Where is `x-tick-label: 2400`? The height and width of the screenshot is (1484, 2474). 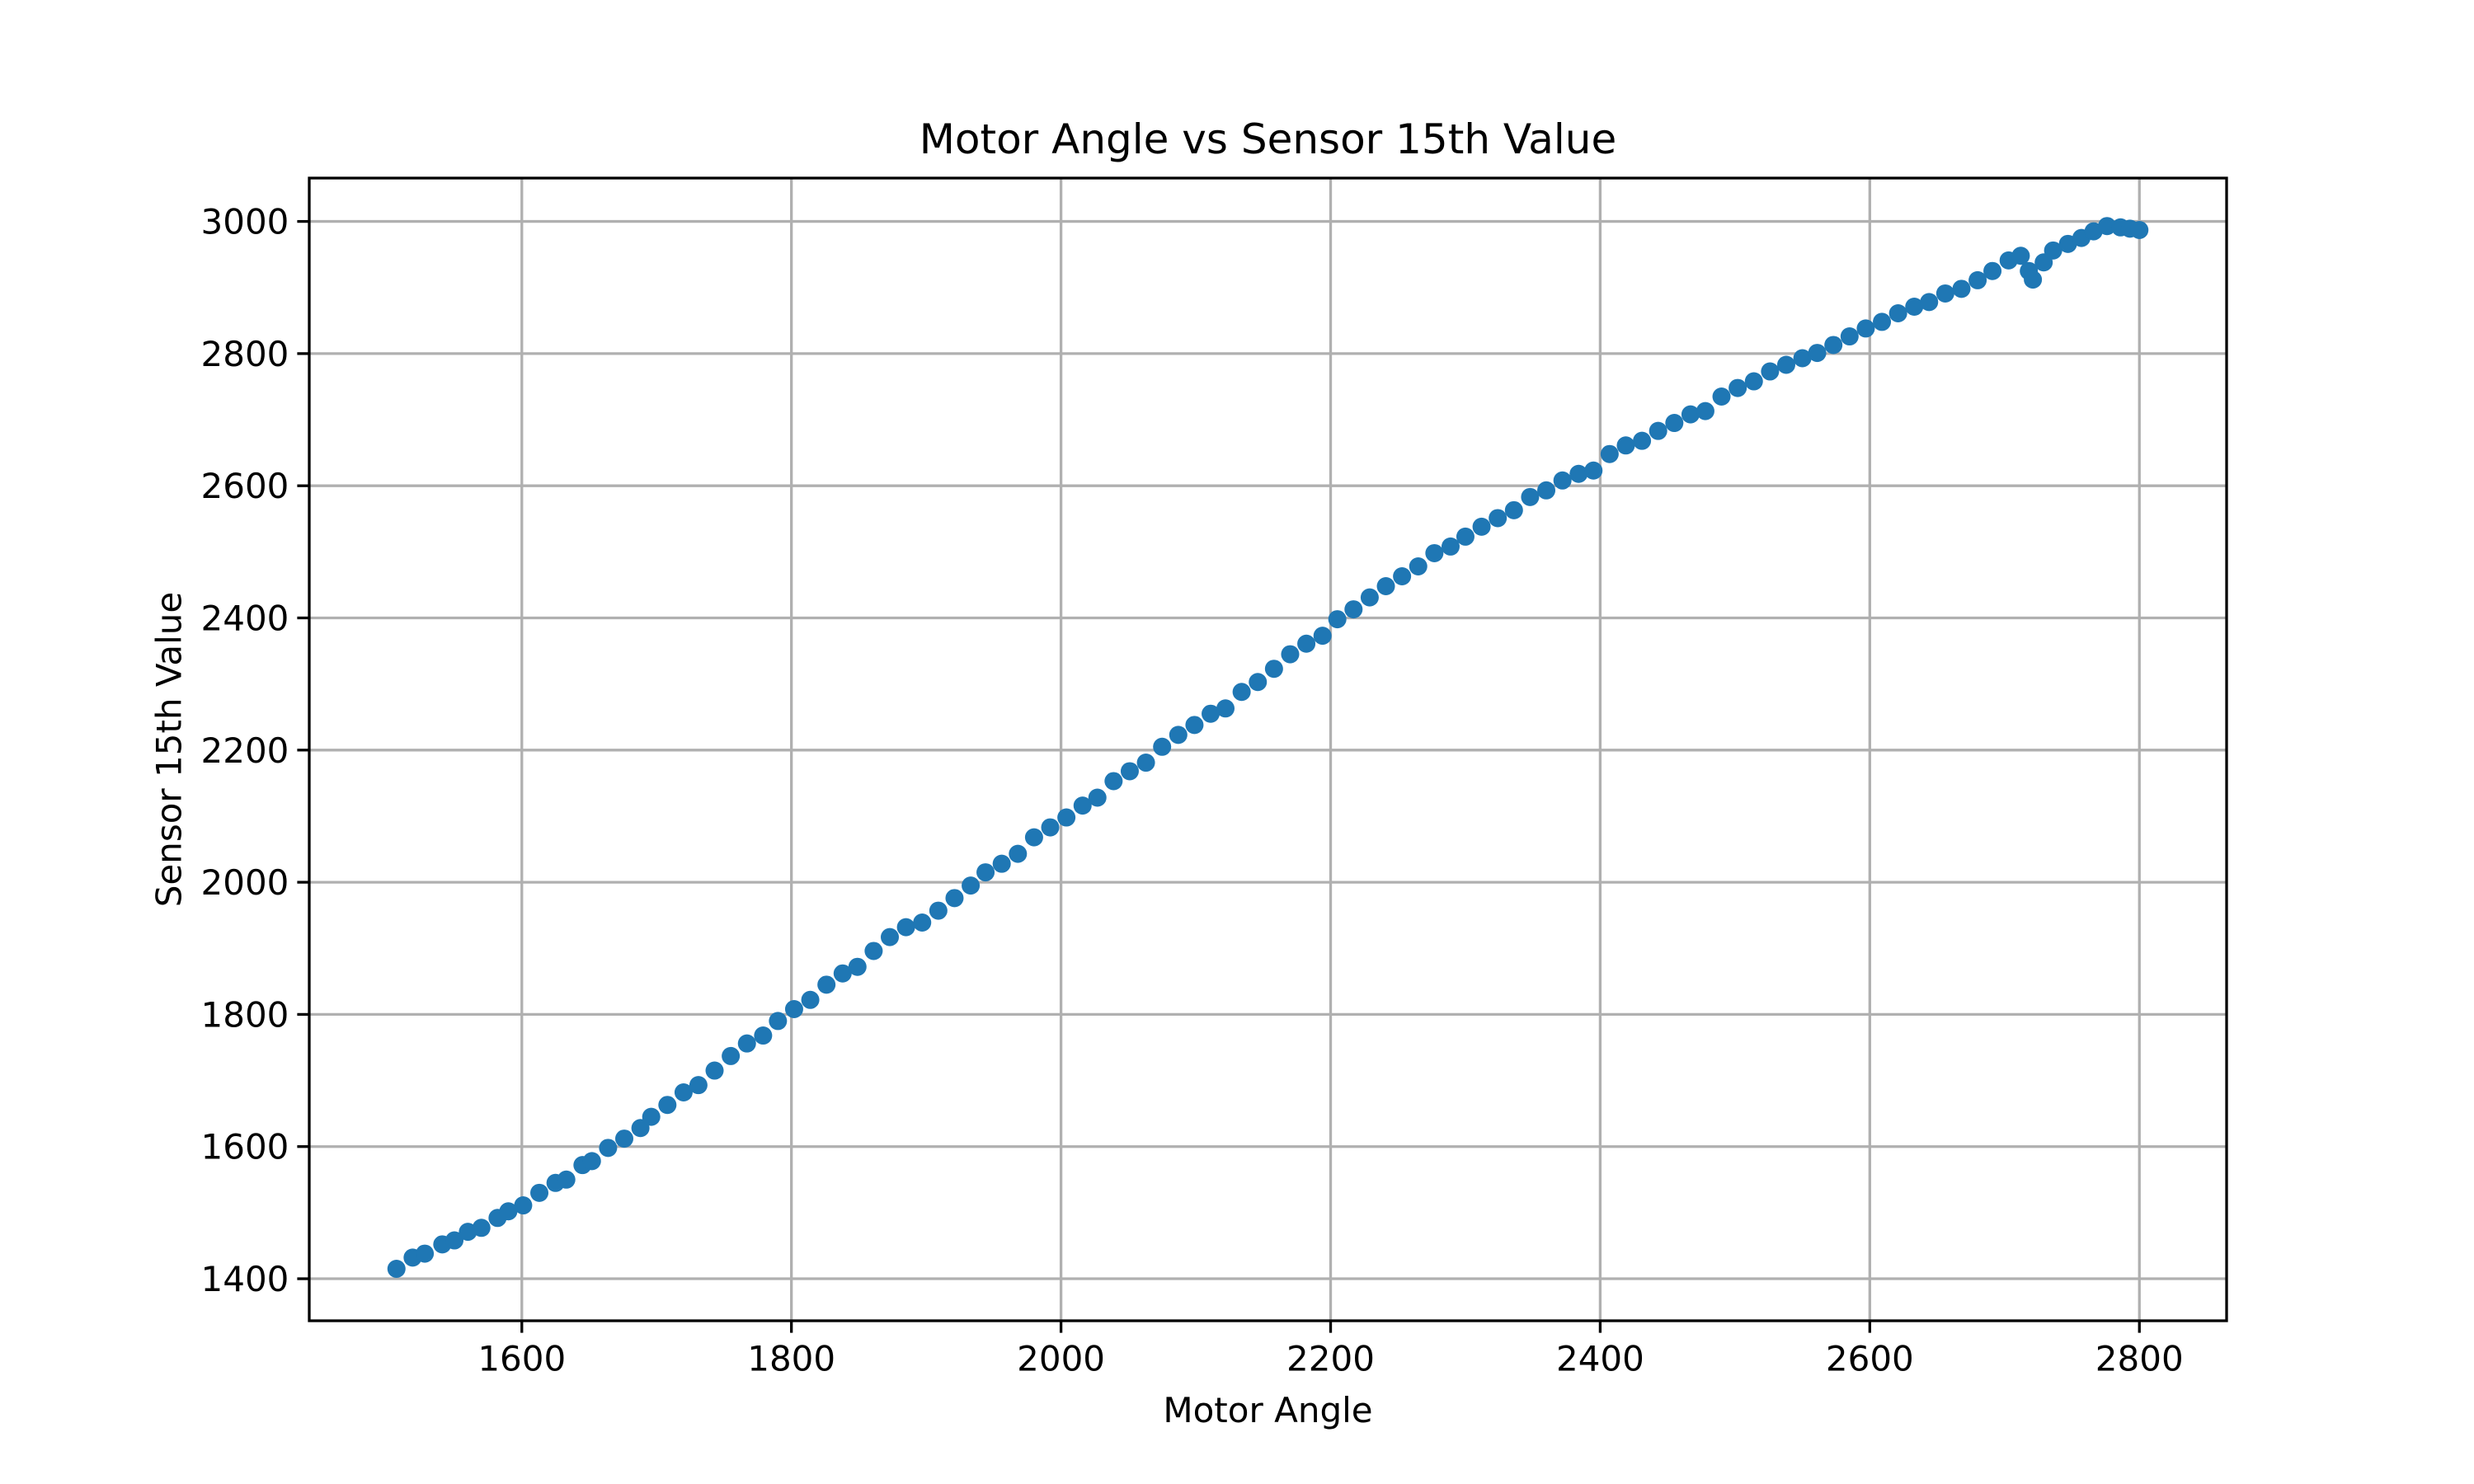
x-tick-label: 2400 is located at coordinates (1600, 1359).